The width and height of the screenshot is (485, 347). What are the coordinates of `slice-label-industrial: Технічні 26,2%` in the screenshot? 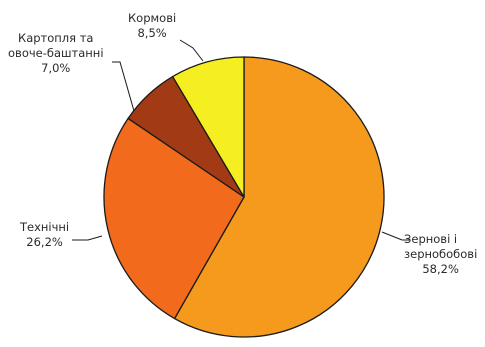 It's located at (44, 235).